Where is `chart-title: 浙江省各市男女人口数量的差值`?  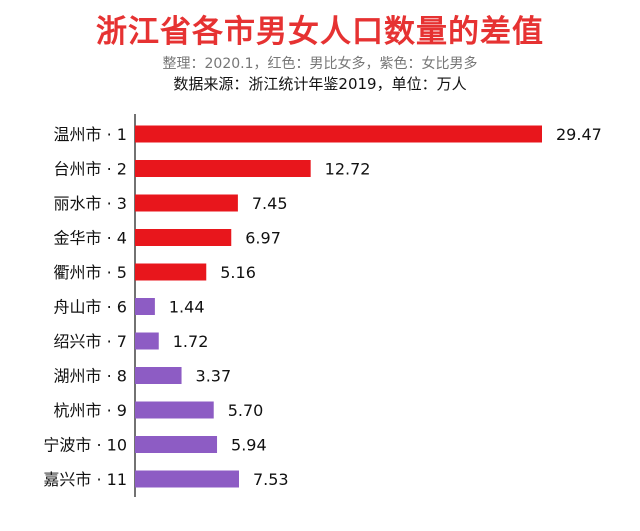 chart-title: 浙江省各市男女人口数量的差值 is located at coordinates (320, 32).